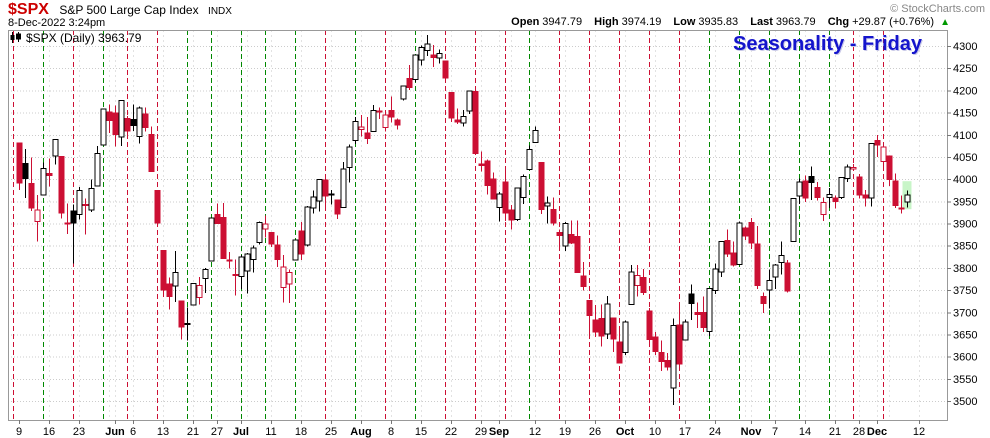 Image resolution: width=990 pixels, height=438 pixels. Describe the element at coordinates (965, 269) in the screenshot. I see `y-axis-label: 3800` at that location.